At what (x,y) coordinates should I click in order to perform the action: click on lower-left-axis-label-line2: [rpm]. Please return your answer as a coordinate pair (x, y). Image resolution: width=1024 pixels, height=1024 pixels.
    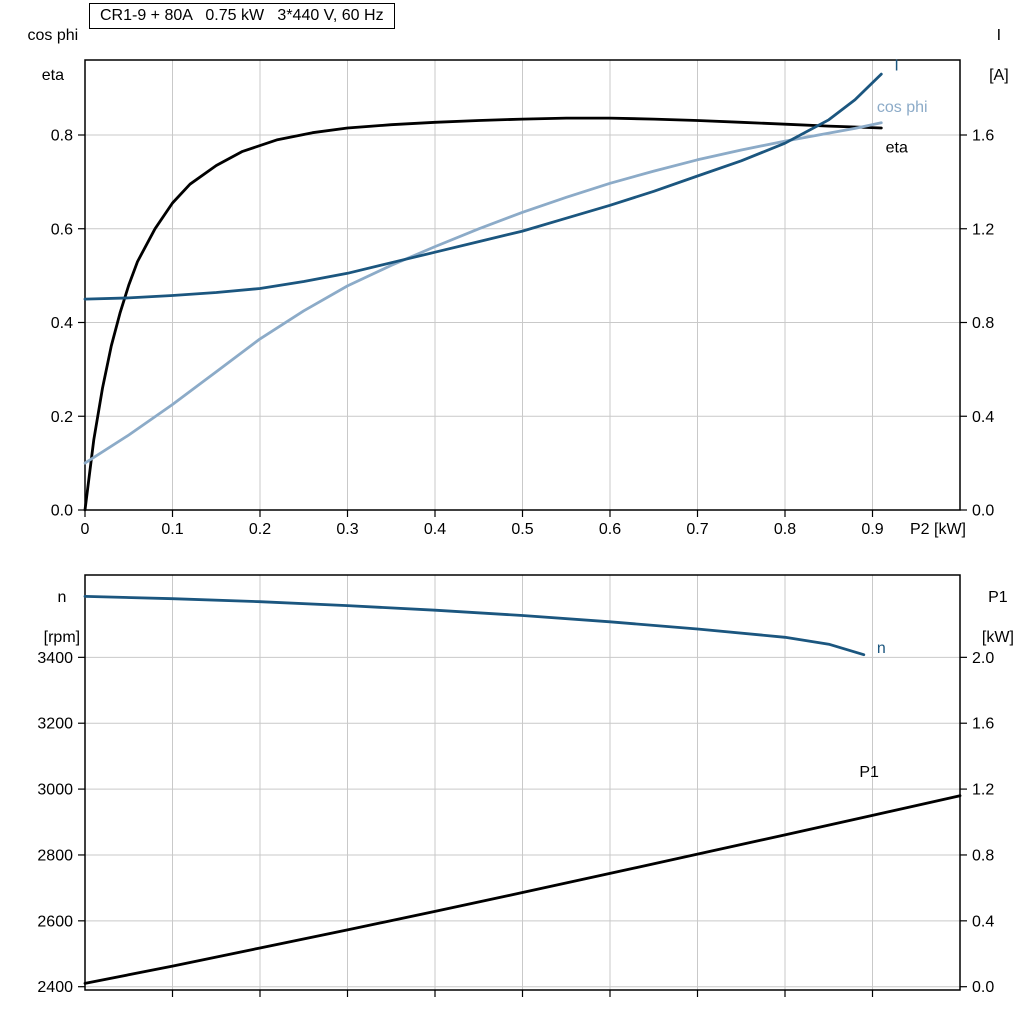
    Looking at the image, I should click on (62, 637).